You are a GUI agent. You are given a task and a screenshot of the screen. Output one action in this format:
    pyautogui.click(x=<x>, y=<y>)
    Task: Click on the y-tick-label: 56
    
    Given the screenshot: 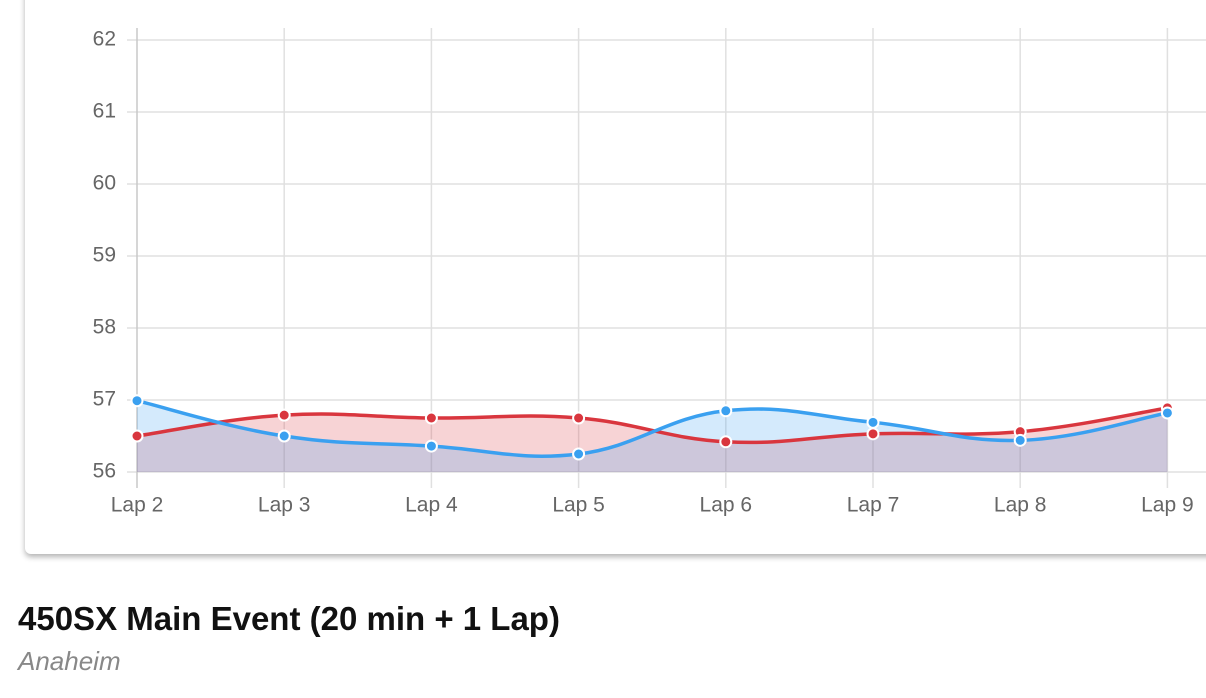 What is the action you would take?
    pyautogui.click(x=104, y=471)
    